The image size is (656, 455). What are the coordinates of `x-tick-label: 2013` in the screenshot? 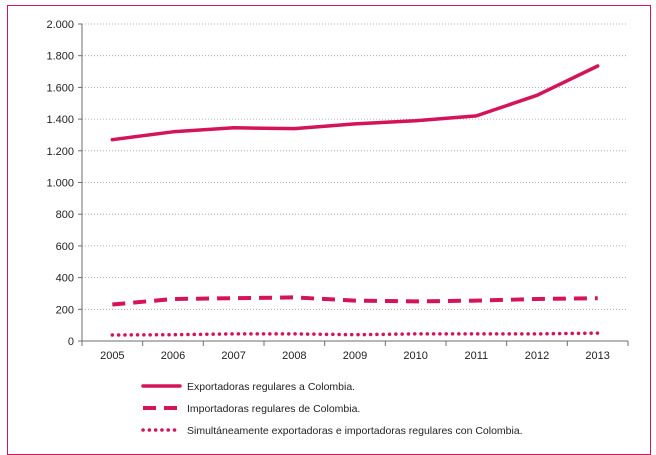 It's located at (597, 356).